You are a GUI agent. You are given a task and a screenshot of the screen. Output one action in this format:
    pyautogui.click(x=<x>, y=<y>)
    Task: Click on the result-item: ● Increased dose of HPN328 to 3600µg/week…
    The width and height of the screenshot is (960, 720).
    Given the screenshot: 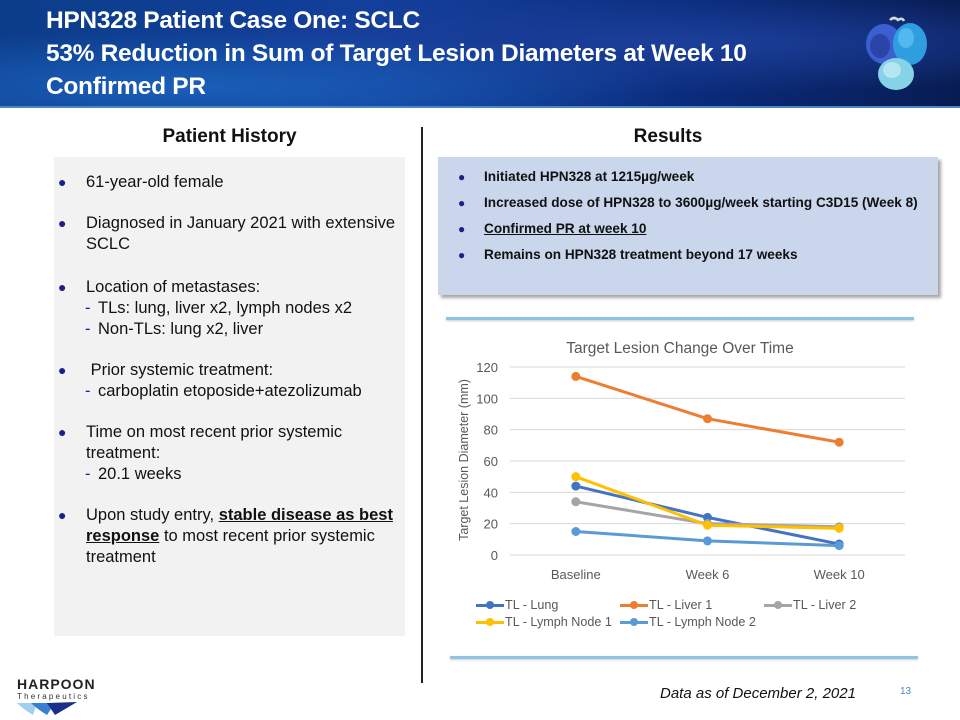 What is the action you would take?
    pyautogui.click(x=693, y=203)
    